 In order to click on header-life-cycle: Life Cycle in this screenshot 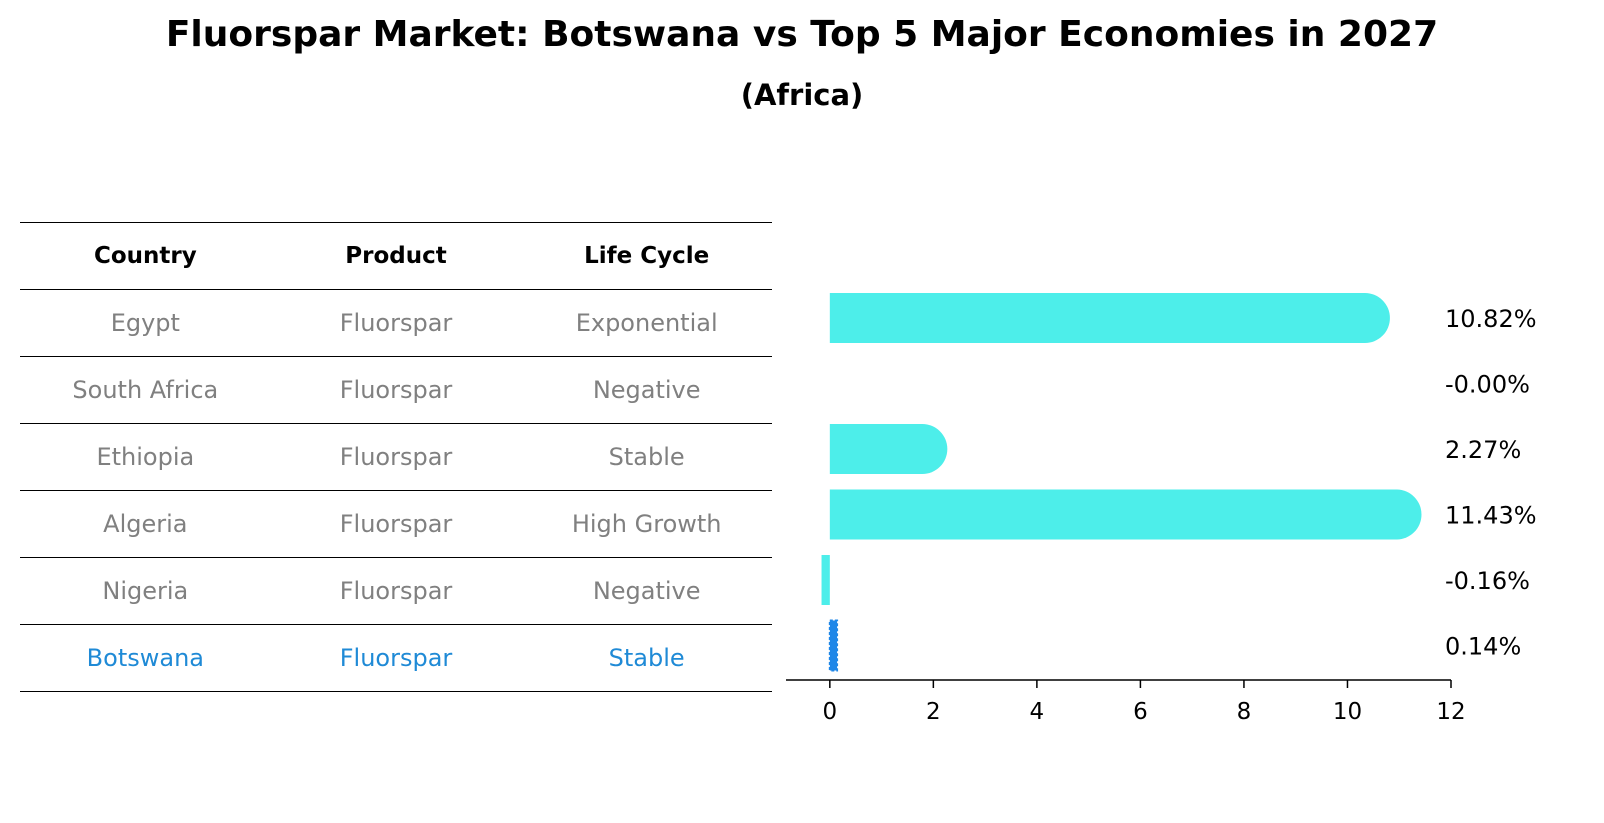, I will do `click(647, 256)`.